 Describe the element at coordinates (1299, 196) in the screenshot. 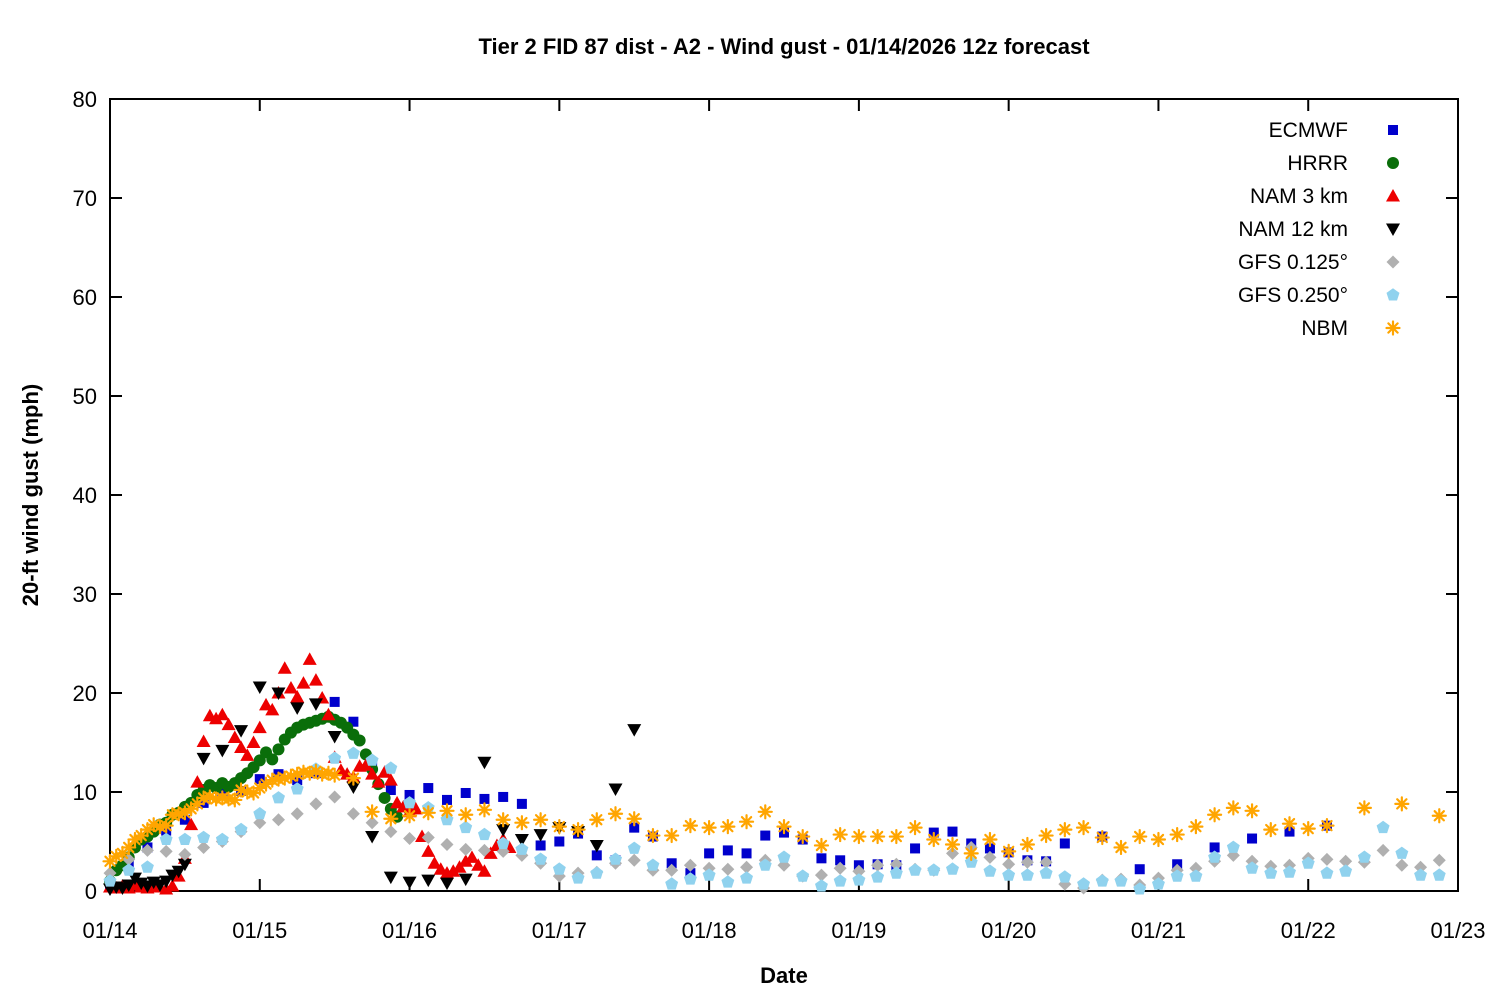

I see `legend-label-nam-3km: NAM 3 km` at that location.